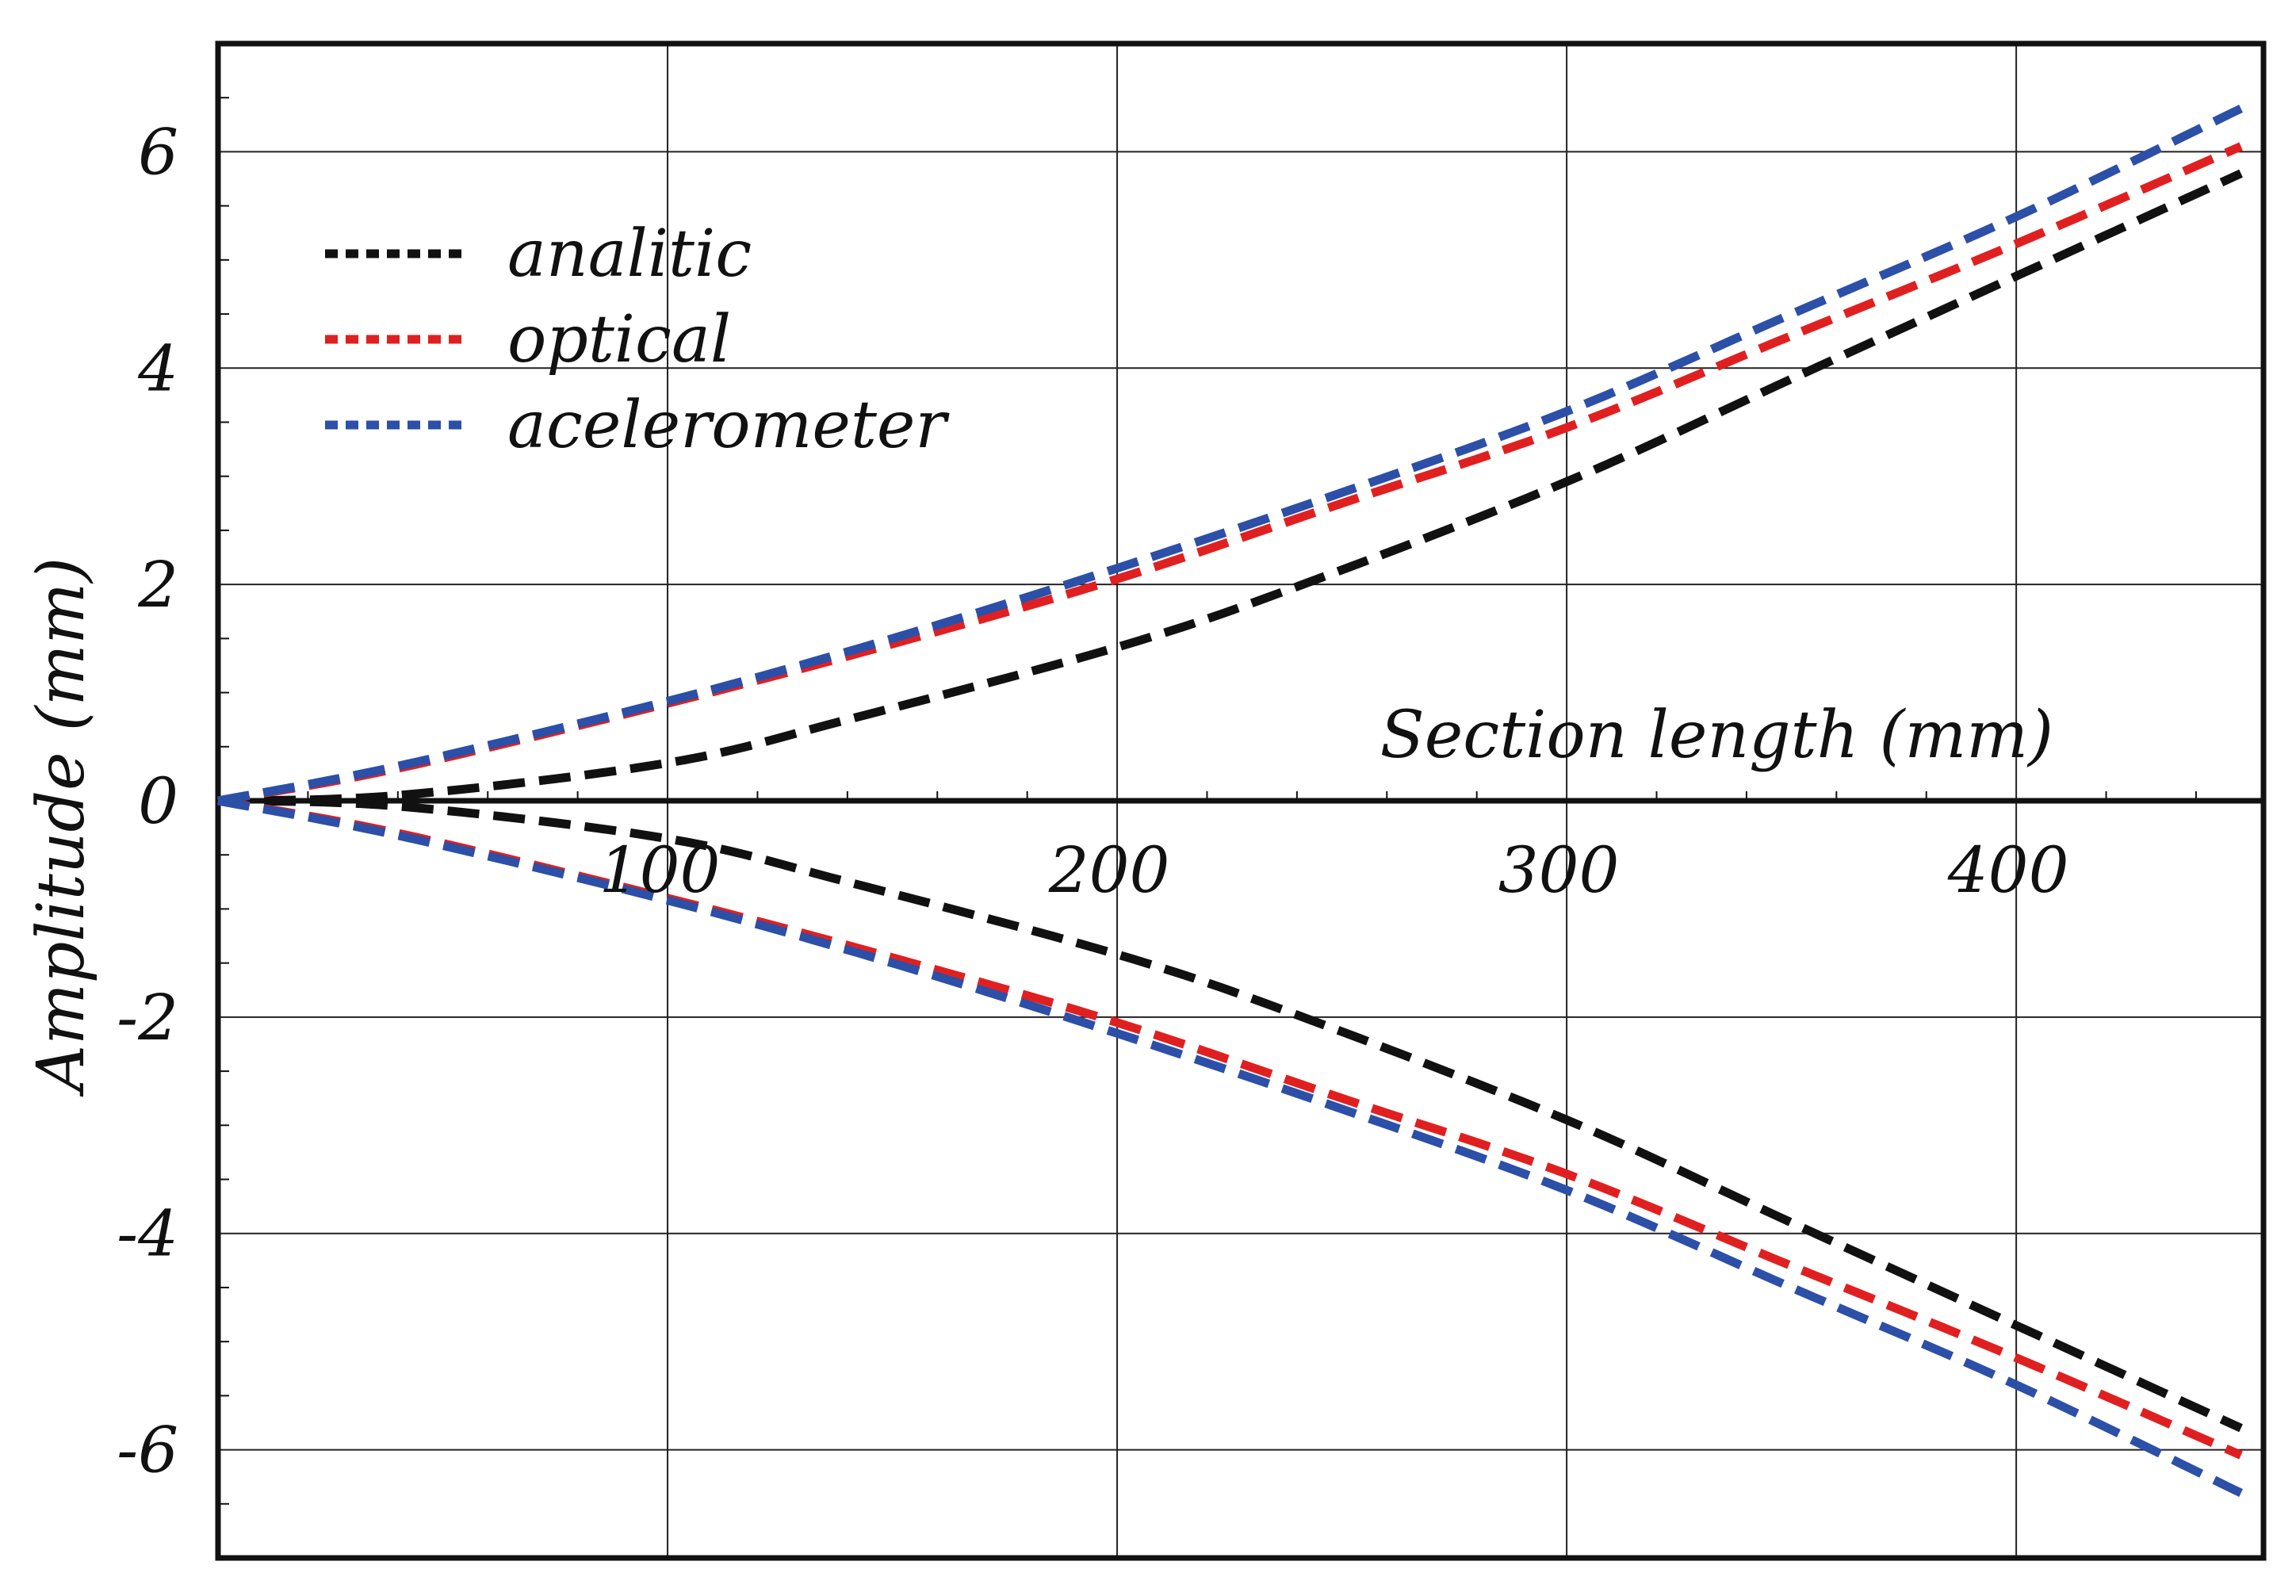  What do you see at coordinates (157, 368) in the screenshot?
I see `y-tick-label: 4` at bounding box center [157, 368].